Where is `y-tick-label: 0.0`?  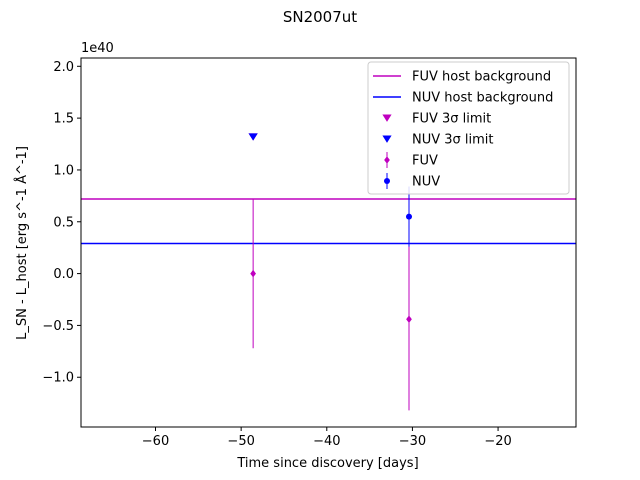 y-tick-label: 0.0 is located at coordinates (63, 274).